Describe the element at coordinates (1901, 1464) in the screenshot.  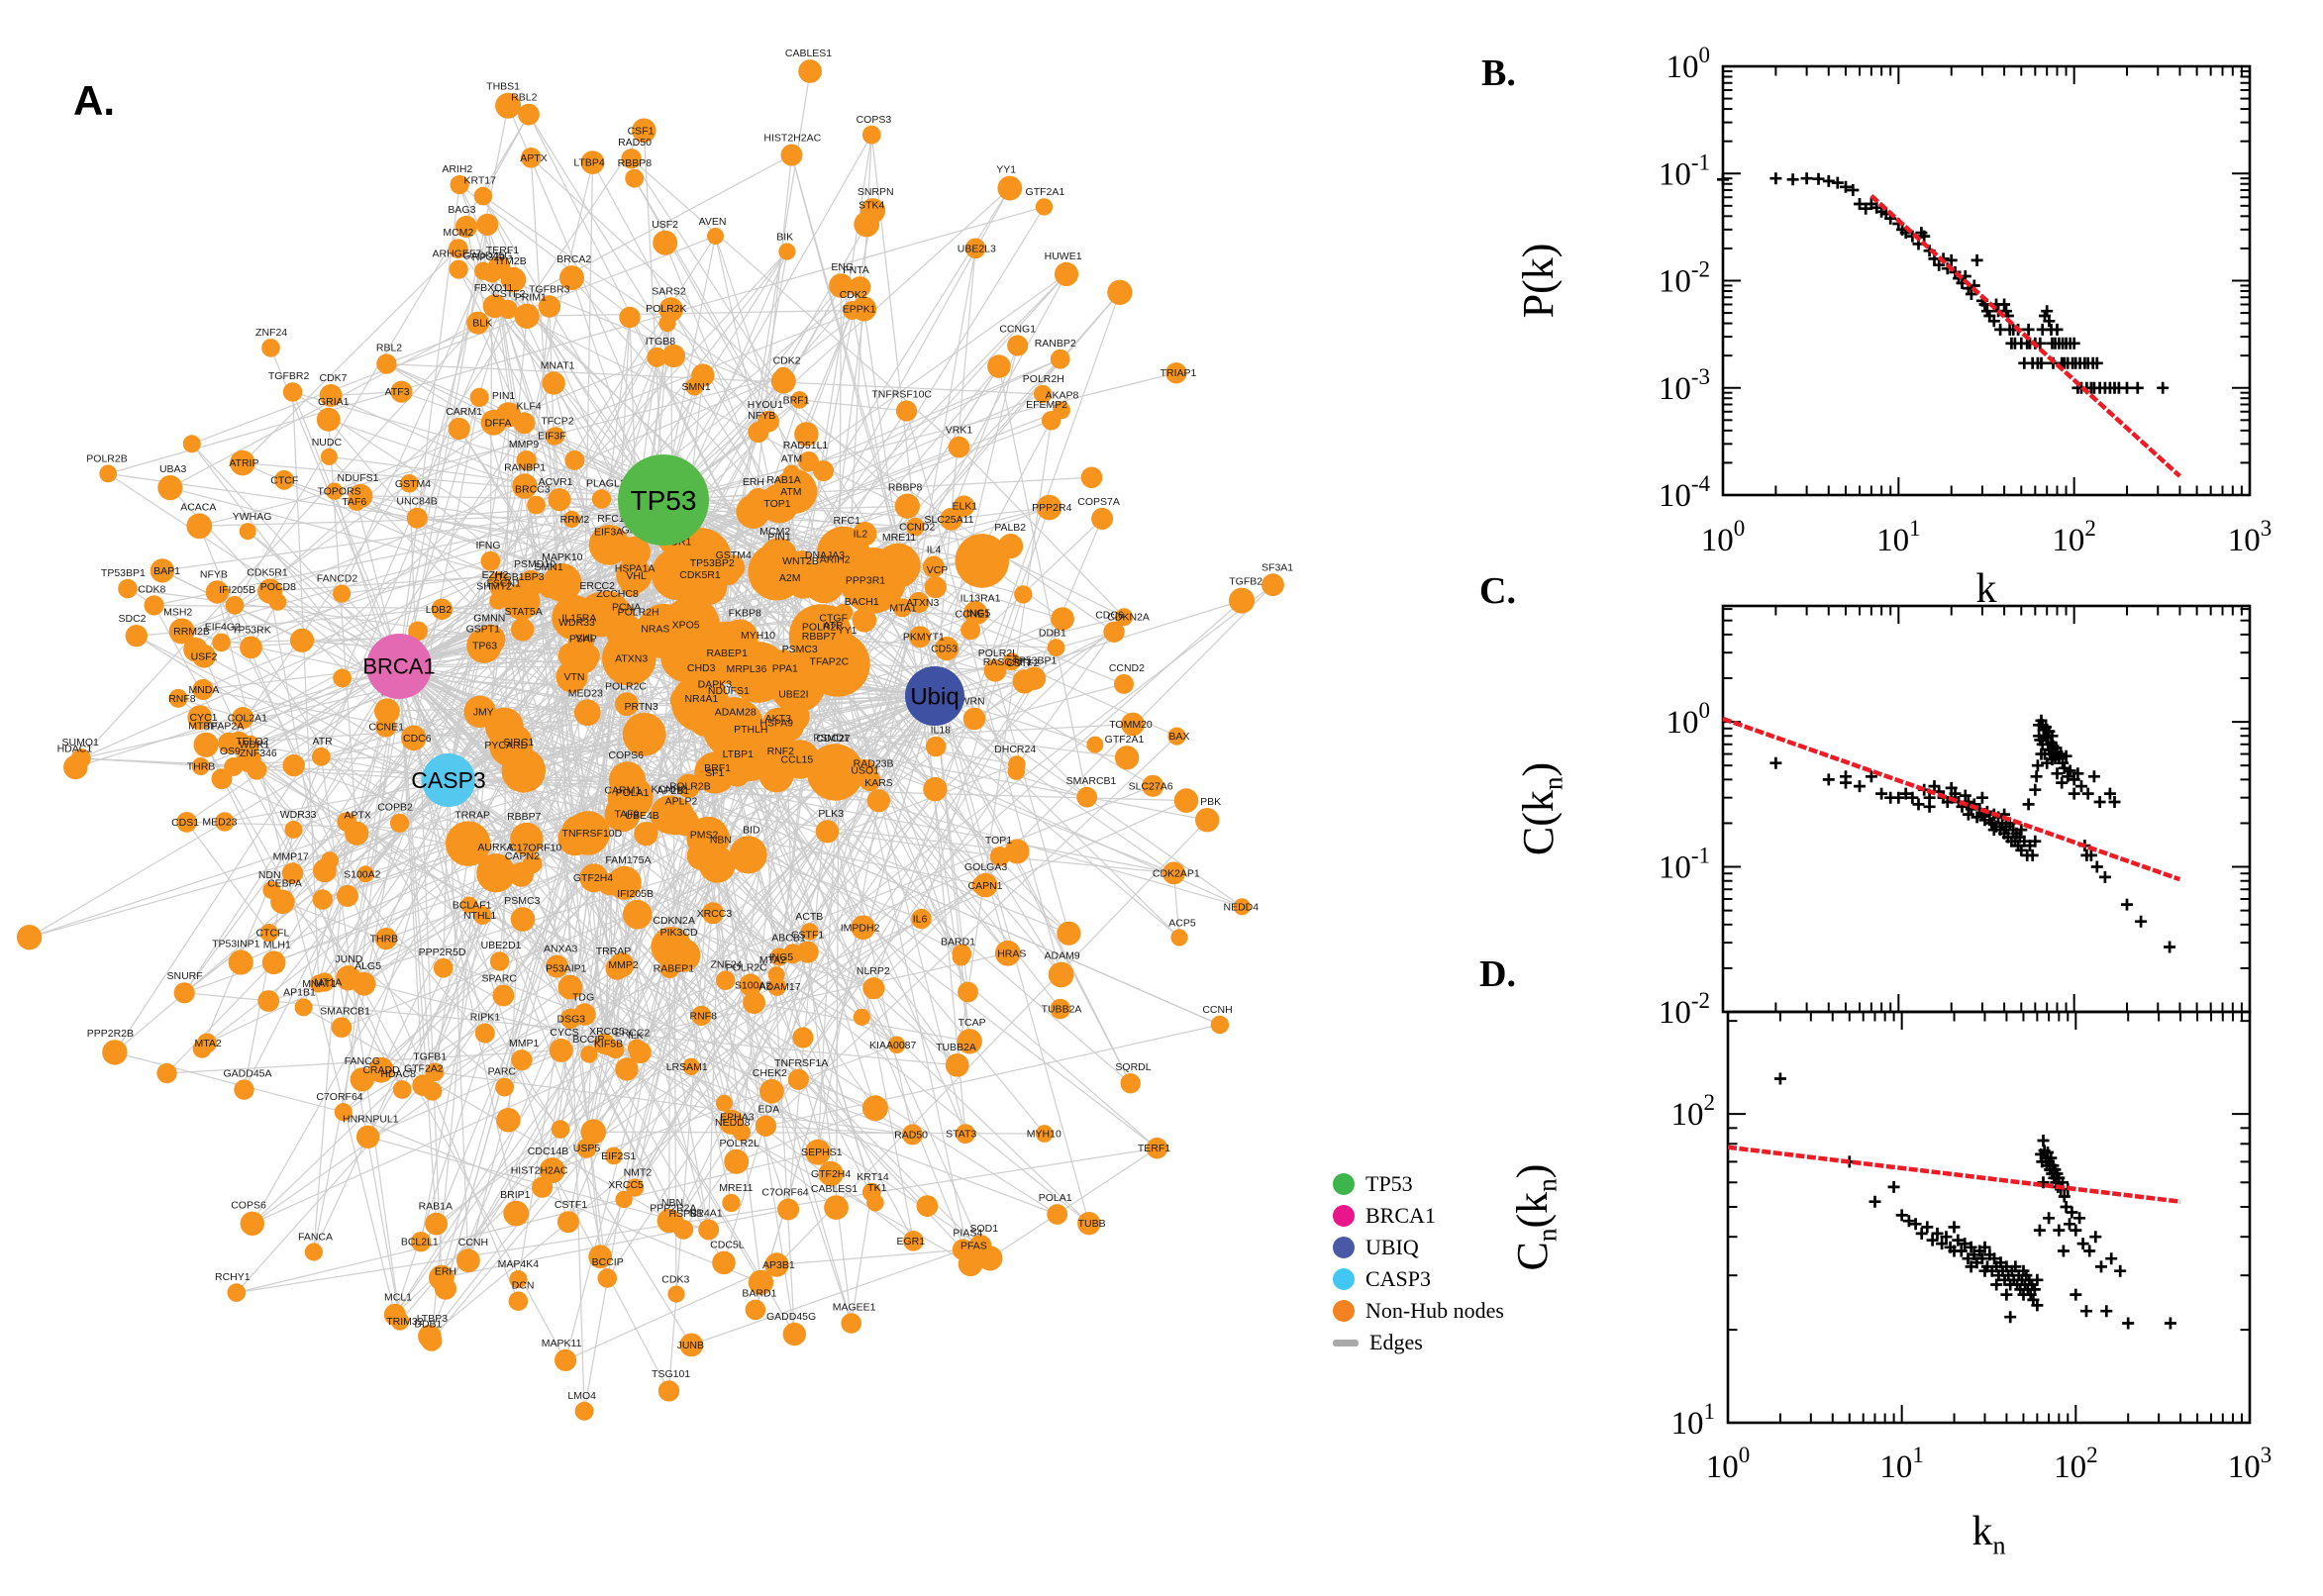
I see `tick-label: 10¹` at that location.